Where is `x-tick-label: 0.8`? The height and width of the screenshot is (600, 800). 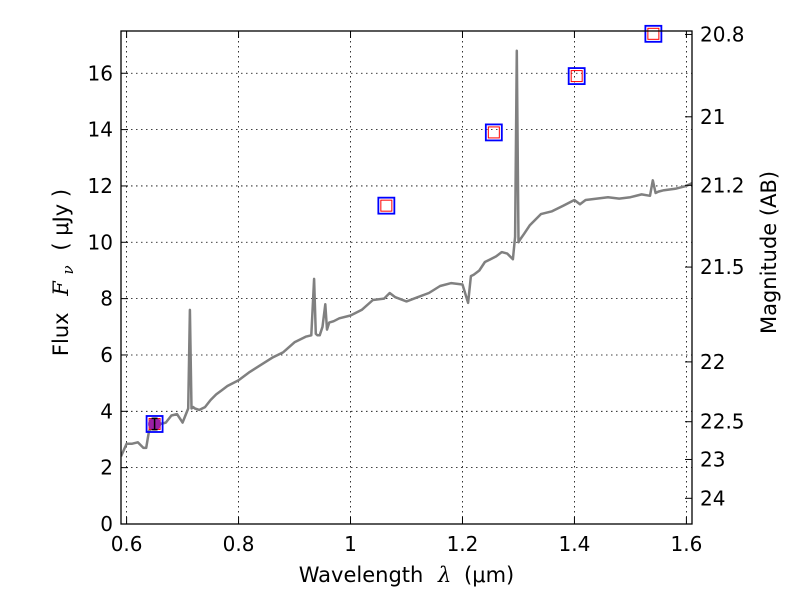
x-tick-label: 0.8 is located at coordinates (239, 544).